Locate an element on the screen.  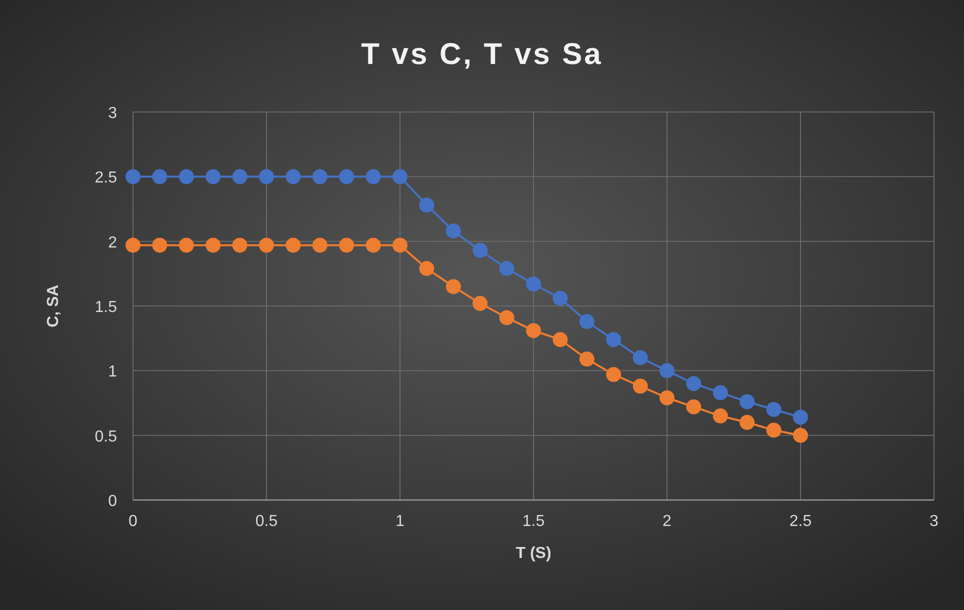
y-tick-label: 1 is located at coordinates (113, 372).